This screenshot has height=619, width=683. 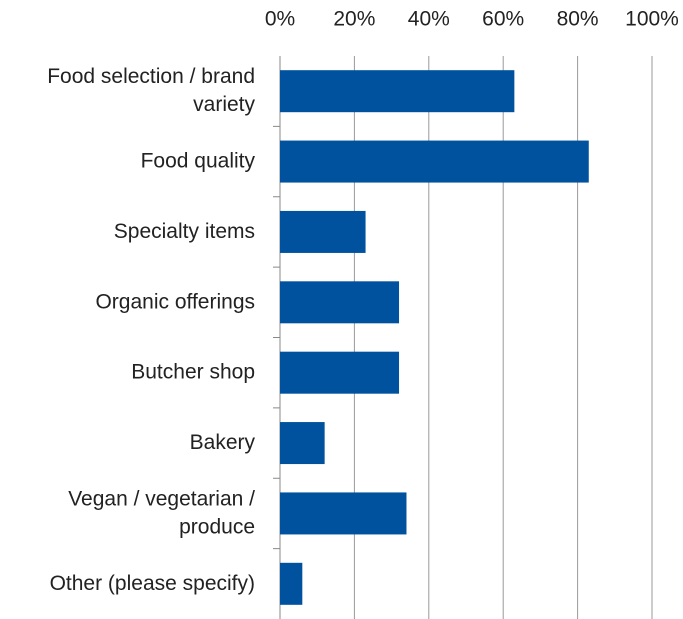 What do you see at coordinates (161, 512) in the screenshot?
I see `y-tick-label: Vegan / vegetarian / produce` at bounding box center [161, 512].